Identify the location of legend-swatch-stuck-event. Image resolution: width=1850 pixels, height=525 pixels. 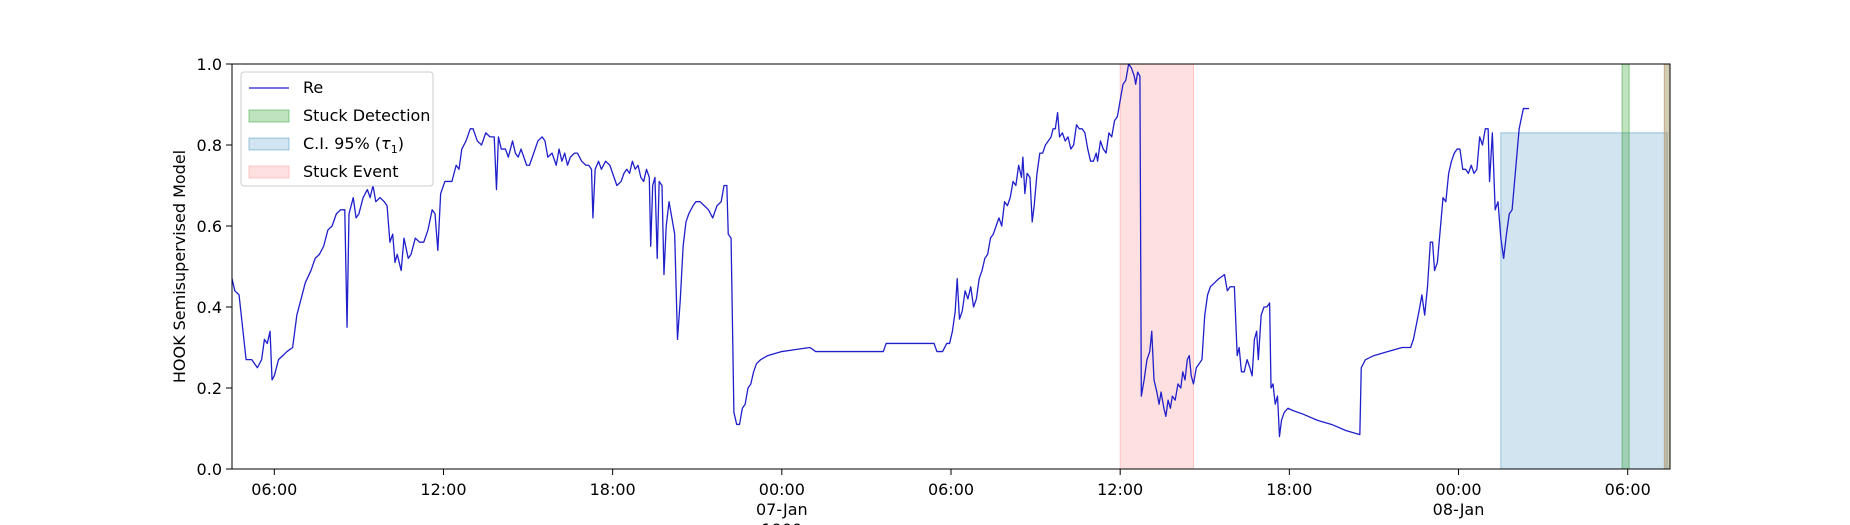
(269, 172).